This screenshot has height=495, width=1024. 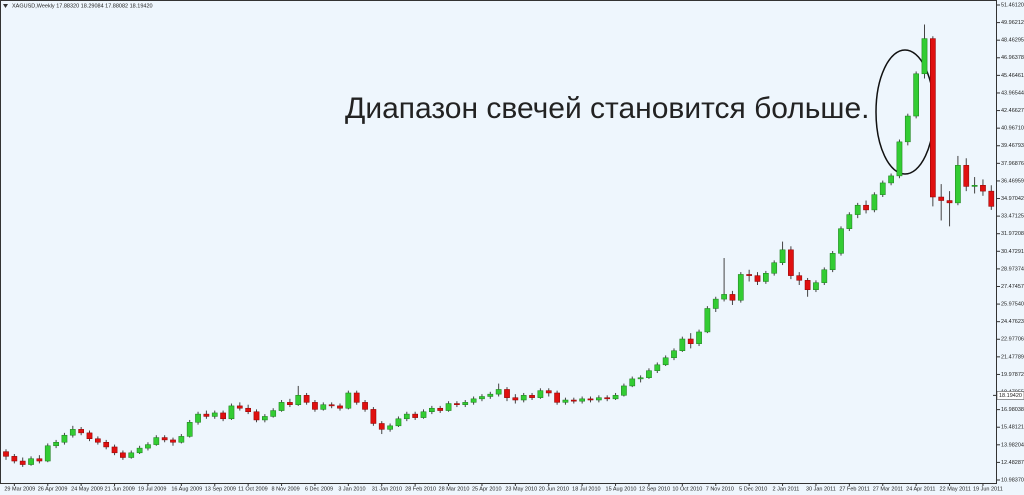 What do you see at coordinates (253, 489) in the screenshot?
I see `x-tick-label: 11 Oct 2009` at bounding box center [253, 489].